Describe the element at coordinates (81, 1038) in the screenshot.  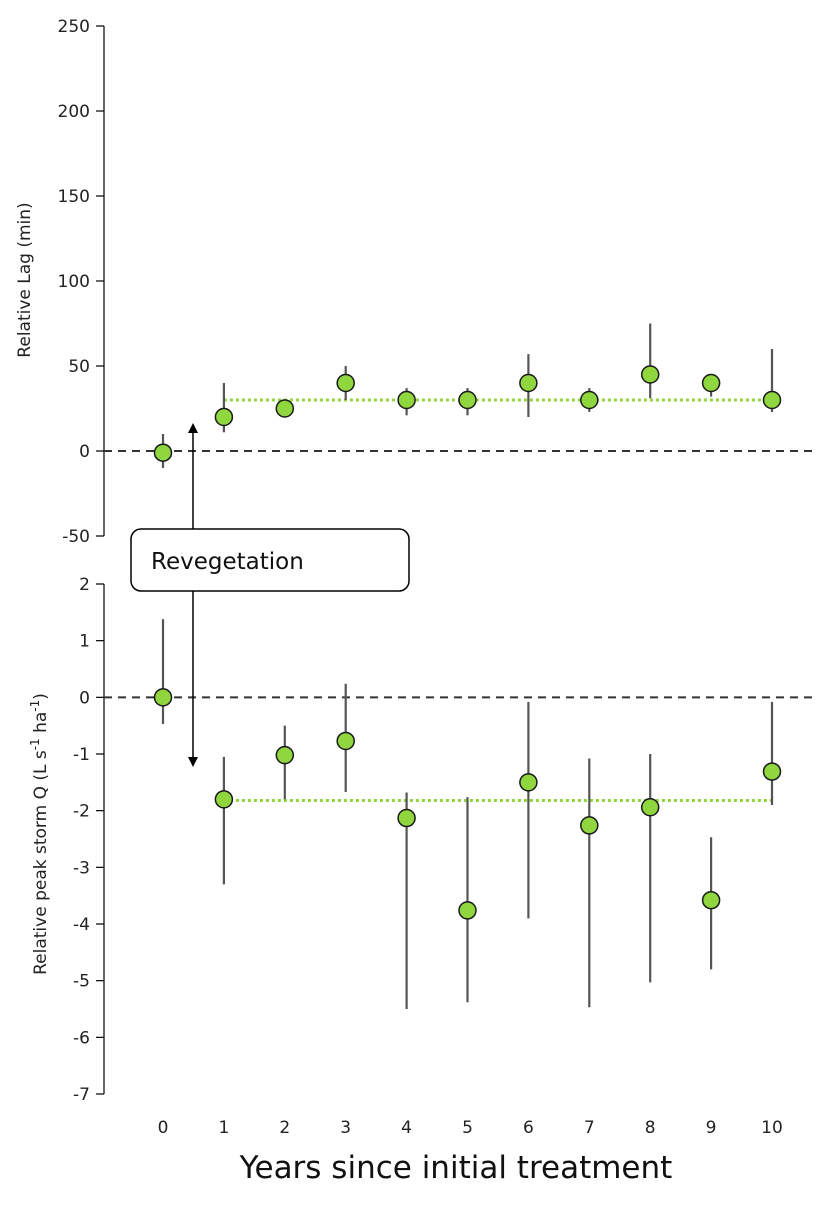
I see `y-tick-label: -6` at that location.